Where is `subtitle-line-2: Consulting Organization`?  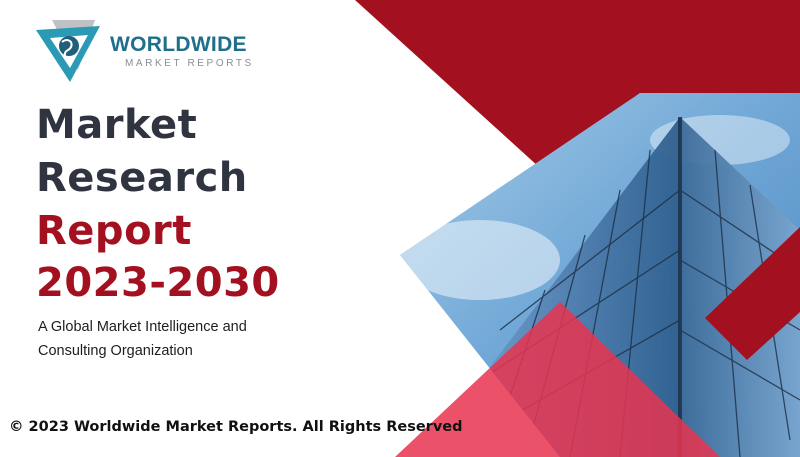
subtitle-line-2: Consulting Organization is located at coordinates (115, 351).